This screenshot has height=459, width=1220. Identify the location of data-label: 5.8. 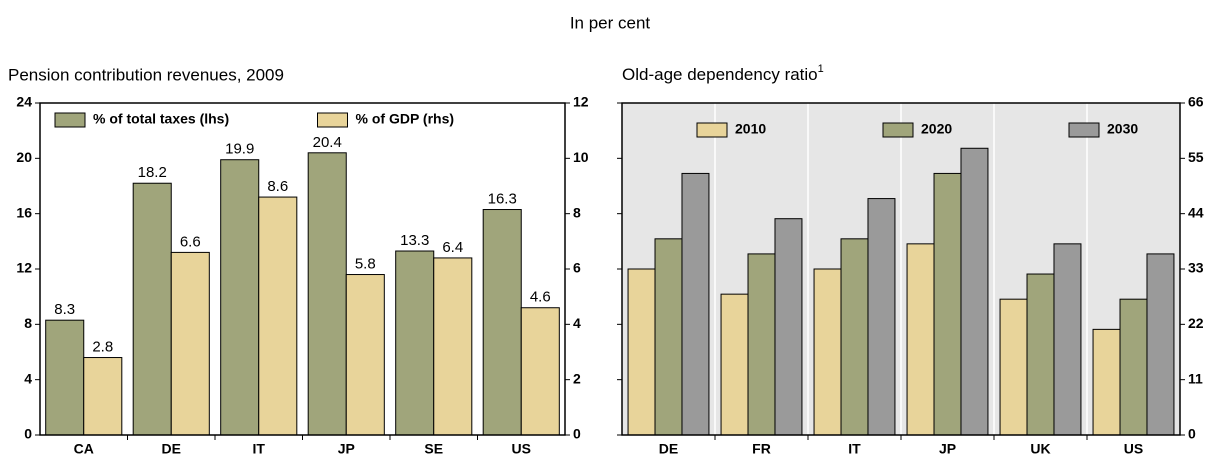
(365, 264).